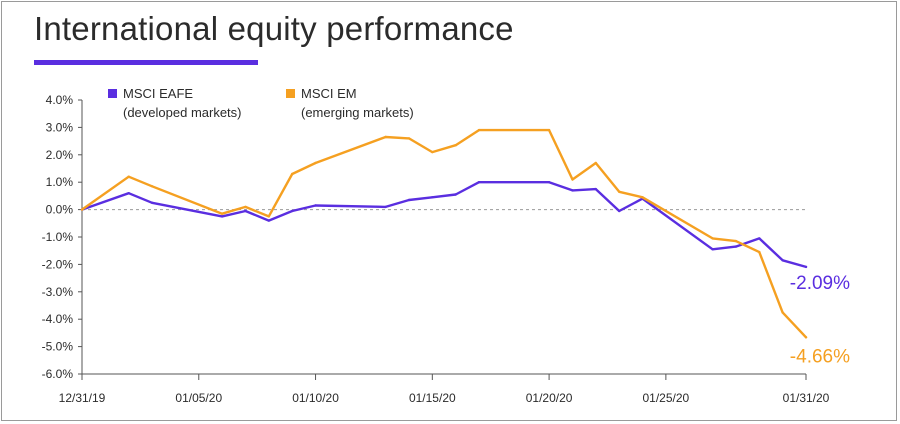 The image size is (900, 424). What do you see at coordinates (58, 264) in the screenshot?
I see `y-tick-label: -2.0%` at bounding box center [58, 264].